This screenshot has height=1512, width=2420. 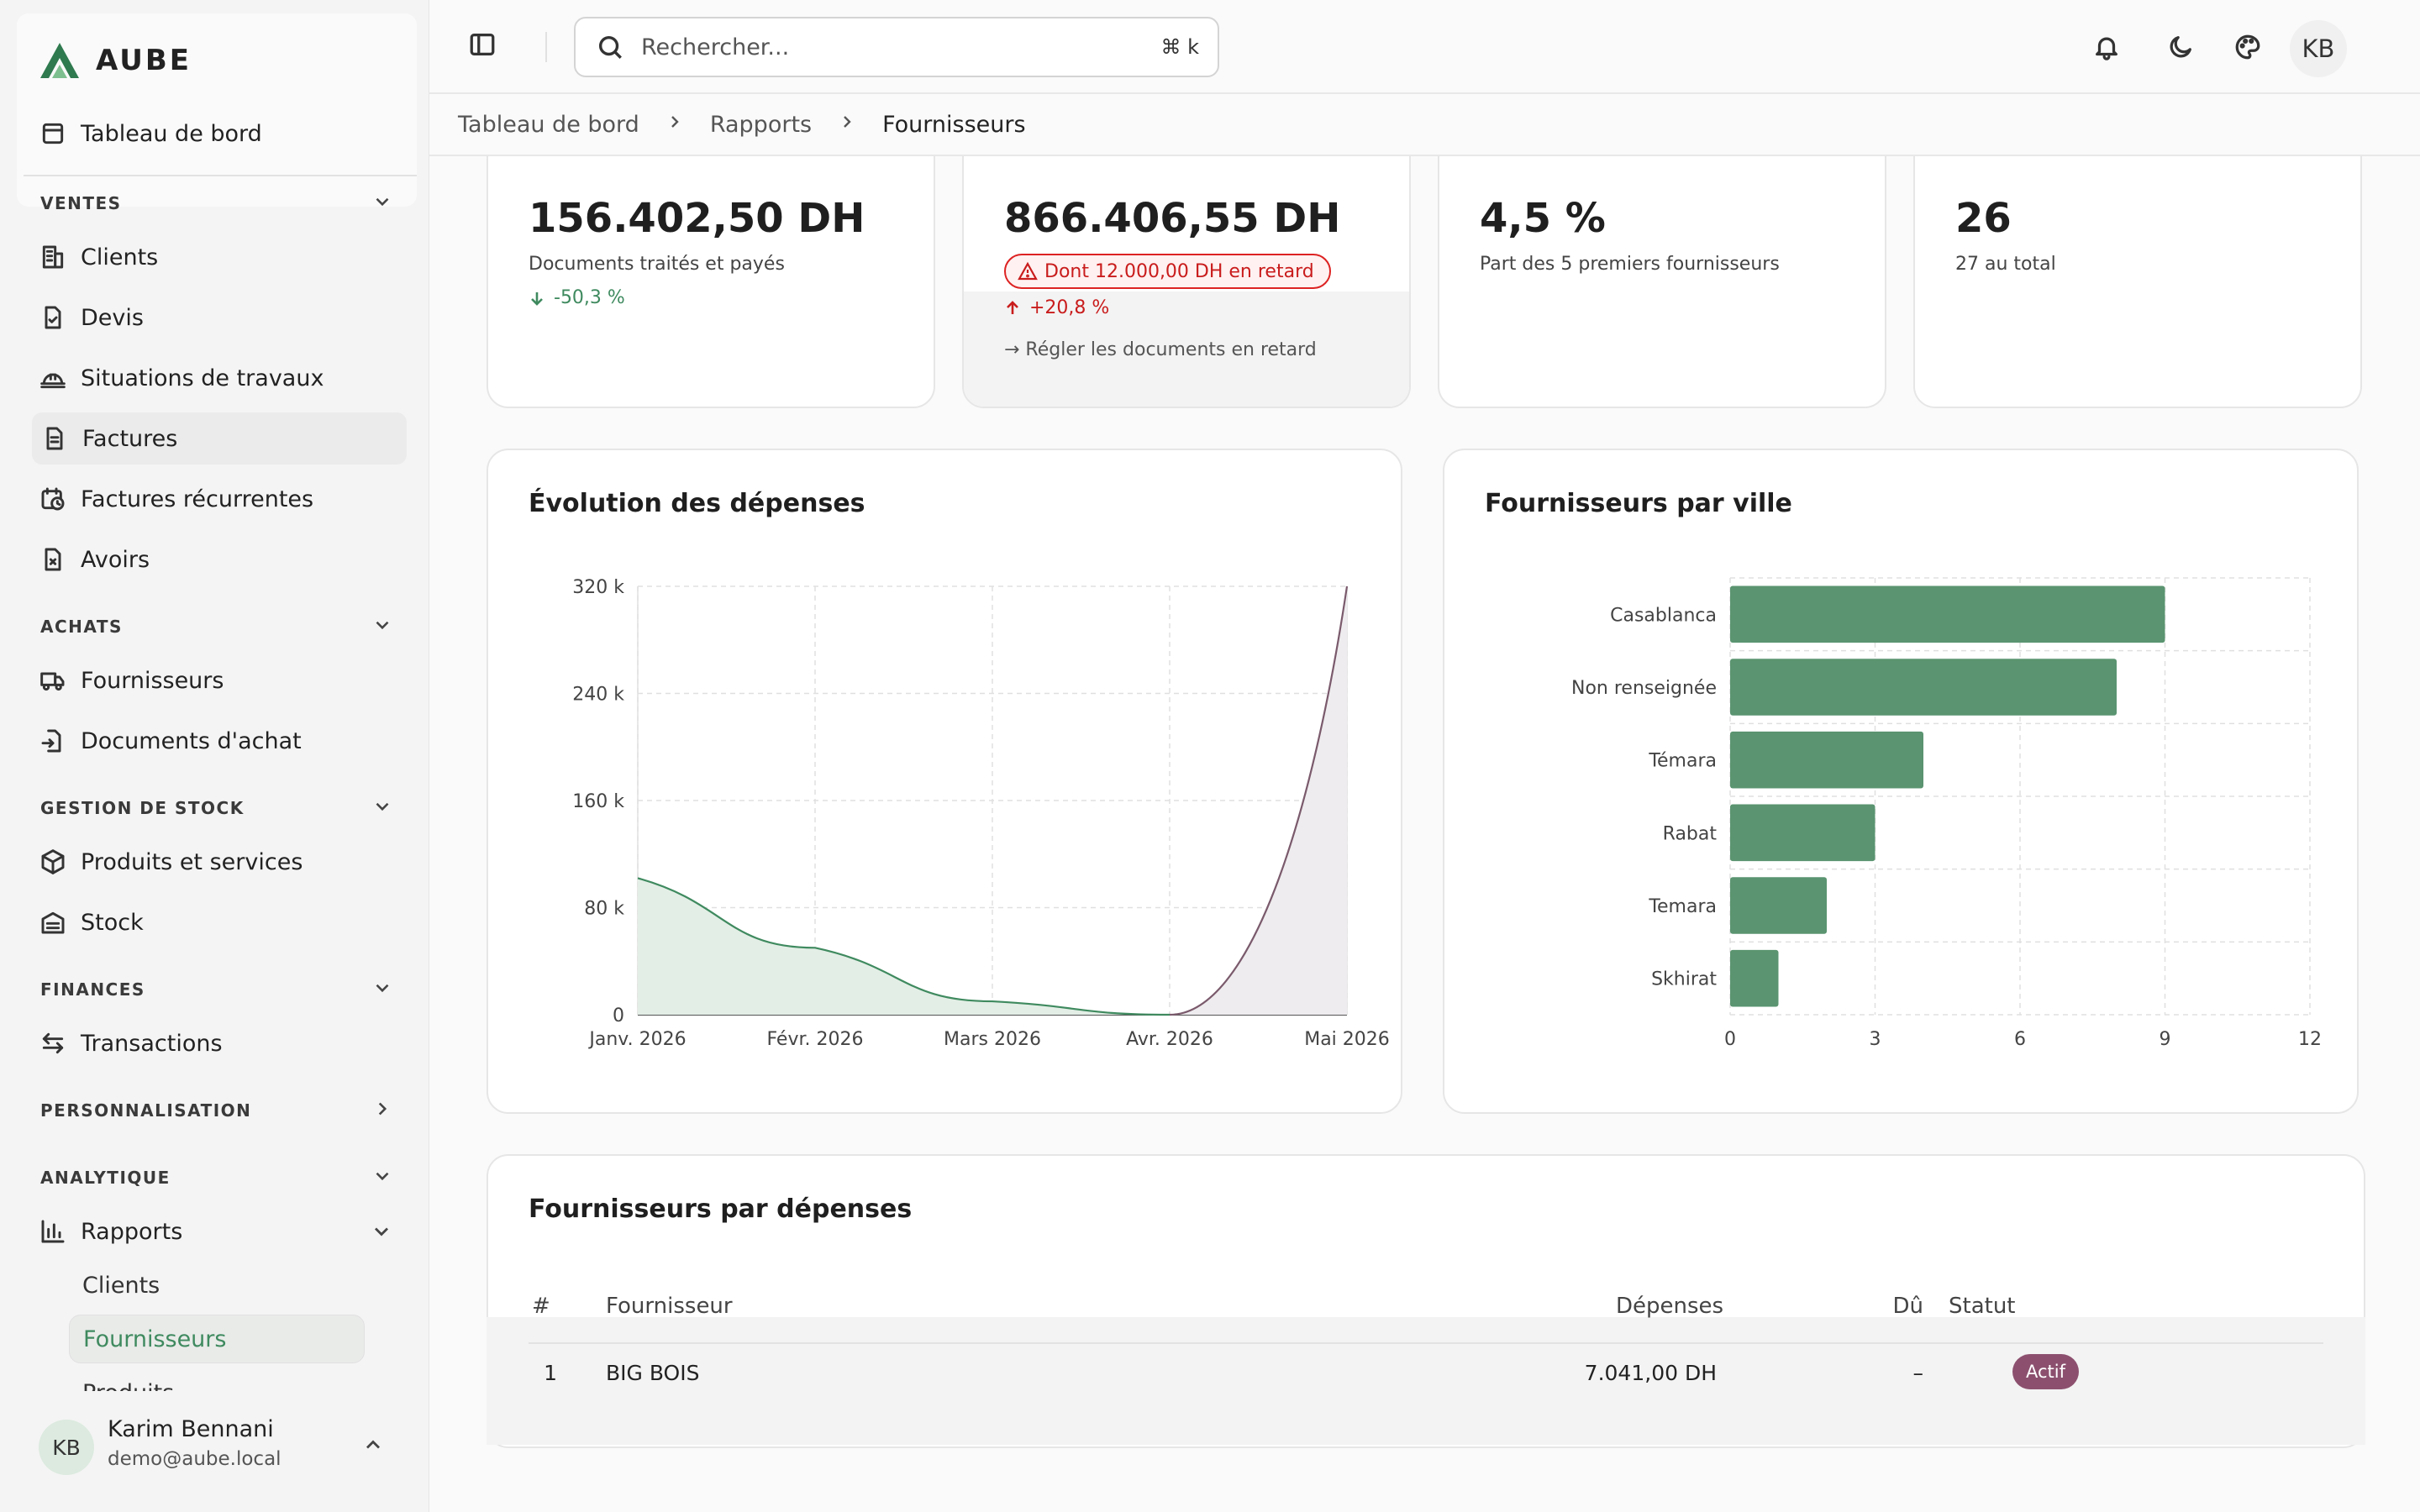 I want to click on user-name: Karim Bennani, so click(x=191, y=1429).